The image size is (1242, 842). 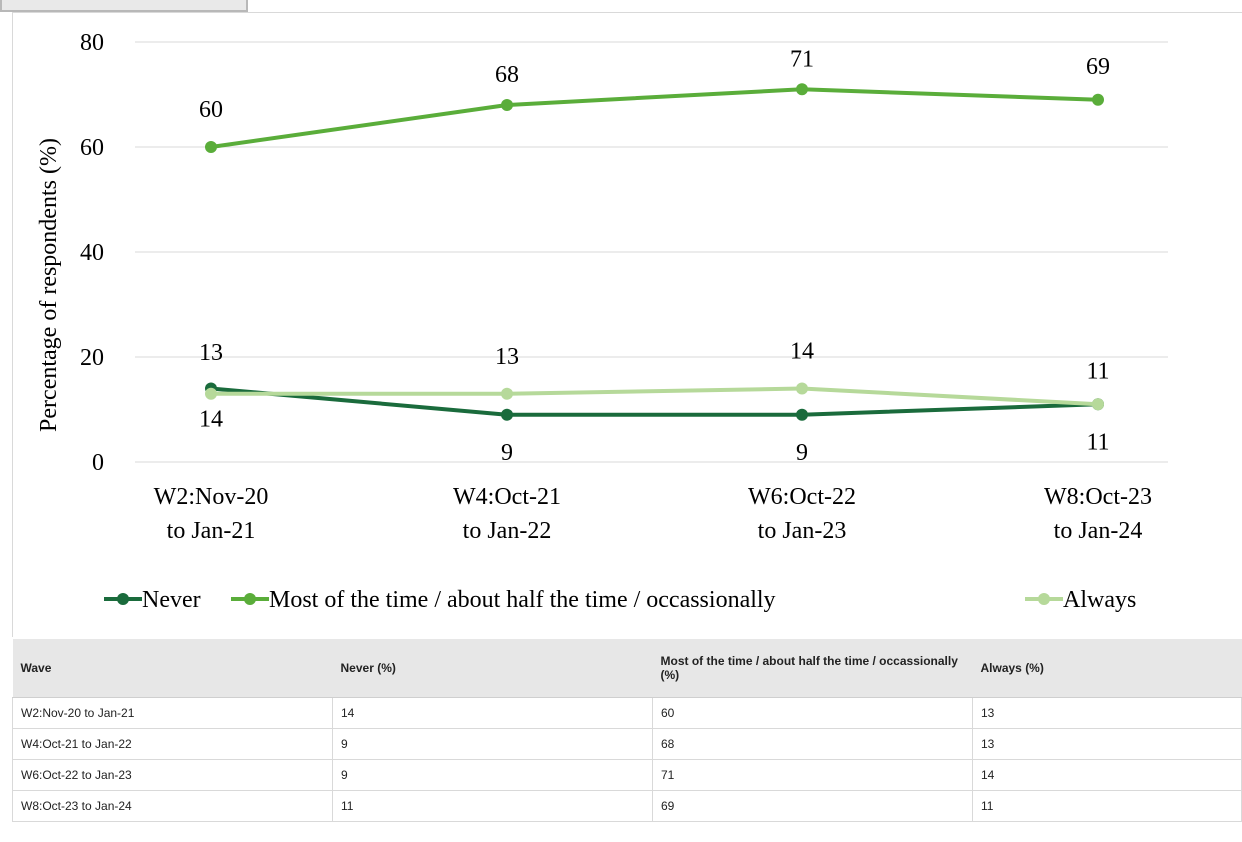 I want to click on table-row: W2:Nov-20 to Jan-21 14 60 13, so click(x=627, y=713).